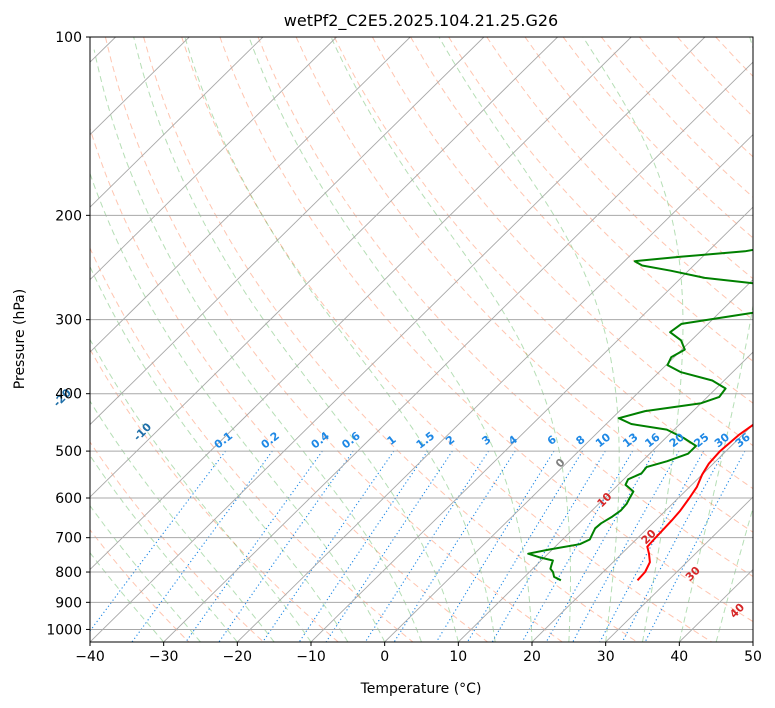 Image resolution: width=775 pixels, height=708 pixels. What do you see at coordinates (384, 657) in the screenshot?
I see `x-tick-label: 0` at bounding box center [384, 657].